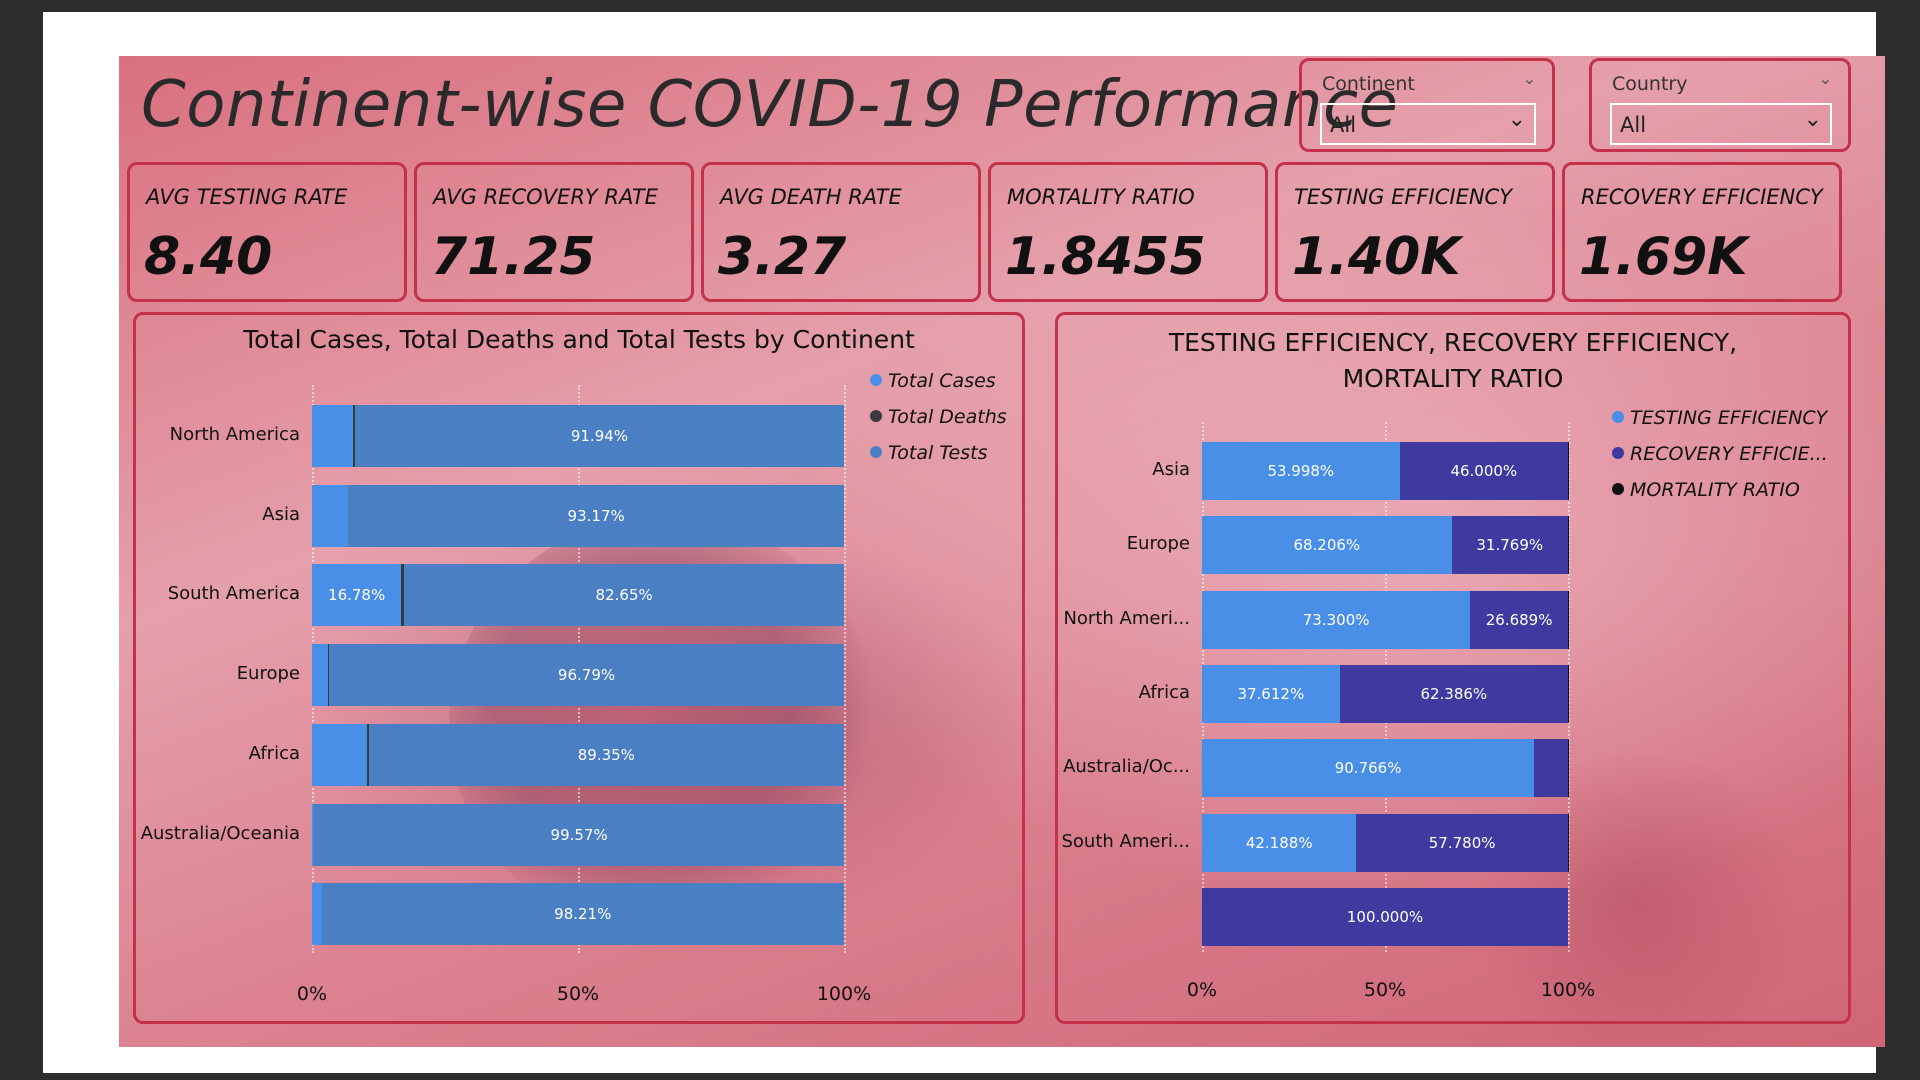 Image resolution: width=1920 pixels, height=1080 pixels. I want to click on data-label: 90.766%, so click(1368, 768).